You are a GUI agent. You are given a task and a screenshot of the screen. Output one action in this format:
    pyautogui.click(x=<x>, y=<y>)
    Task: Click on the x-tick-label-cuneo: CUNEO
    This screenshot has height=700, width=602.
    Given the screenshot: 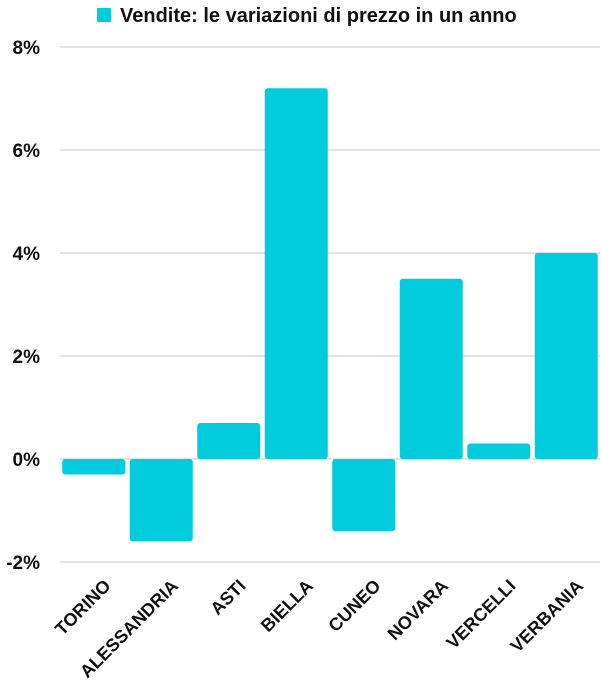 What is the action you would take?
    pyautogui.click(x=354, y=606)
    